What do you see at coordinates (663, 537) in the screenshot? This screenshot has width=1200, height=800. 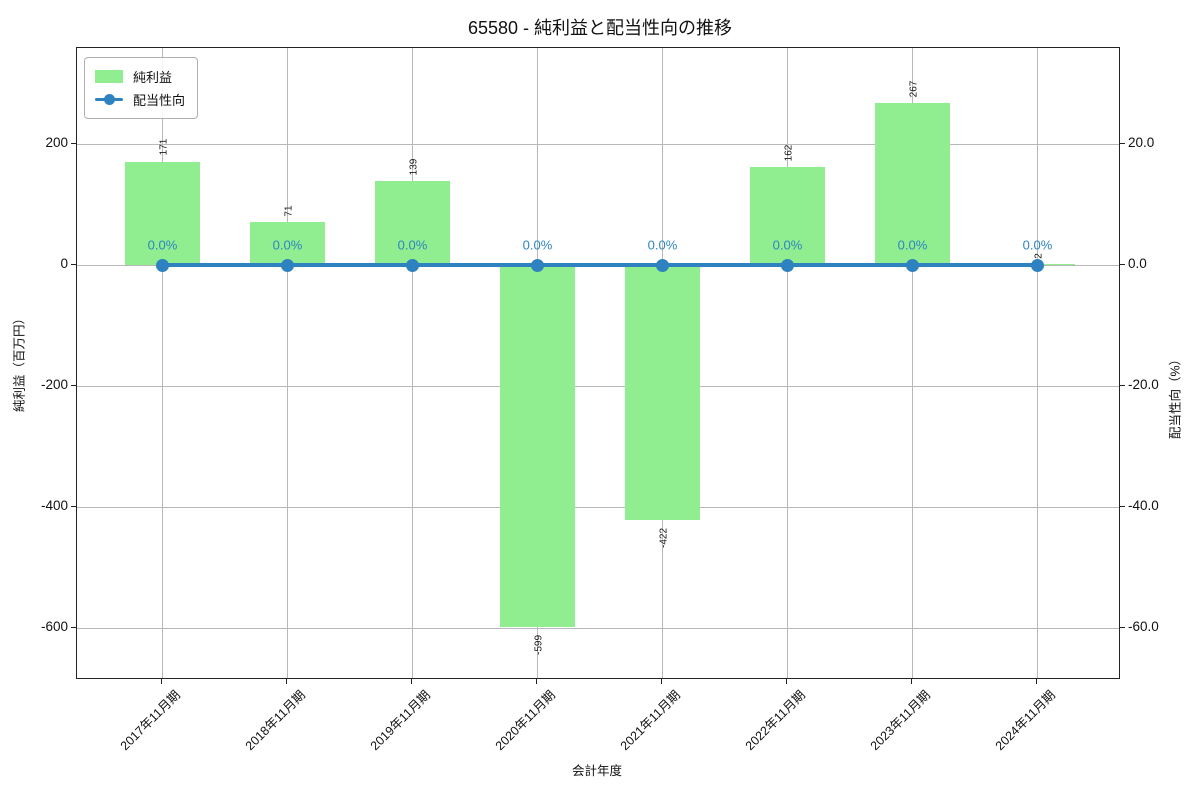 I see `bar-value-label: -422` at bounding box center [663, 537].